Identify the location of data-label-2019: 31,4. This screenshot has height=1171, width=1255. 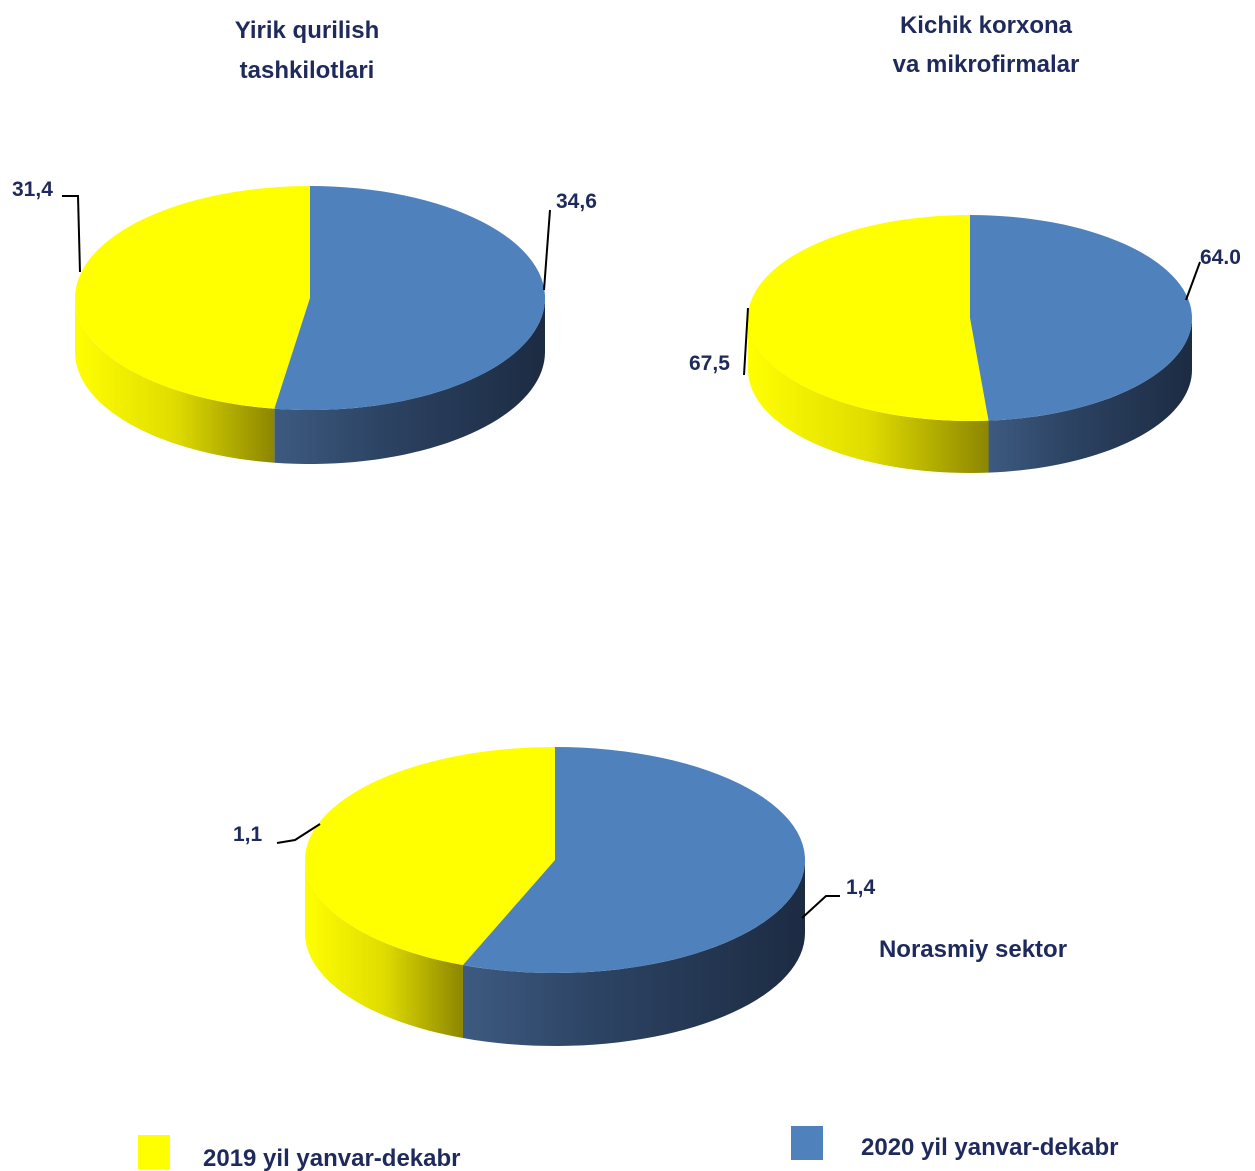
(32, 189).